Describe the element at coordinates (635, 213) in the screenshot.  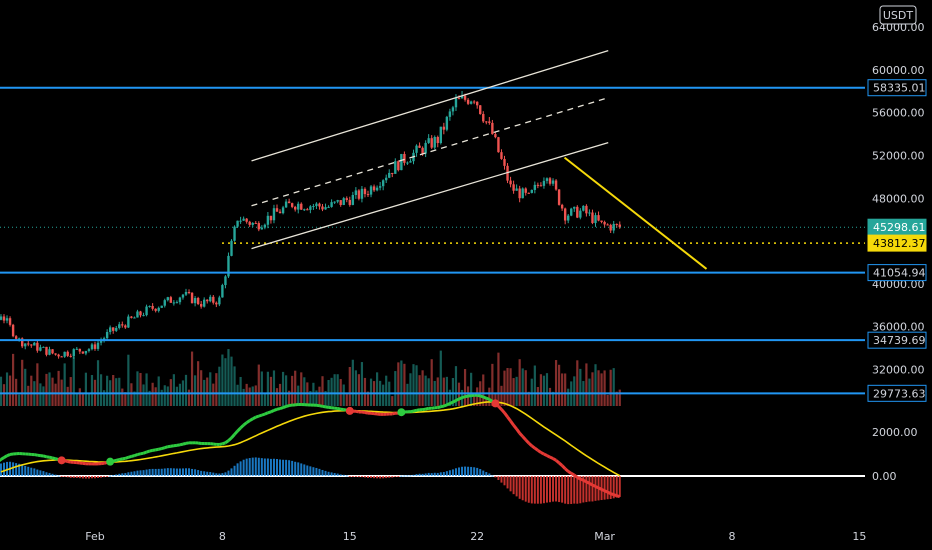
I see `trend-line` at that location.